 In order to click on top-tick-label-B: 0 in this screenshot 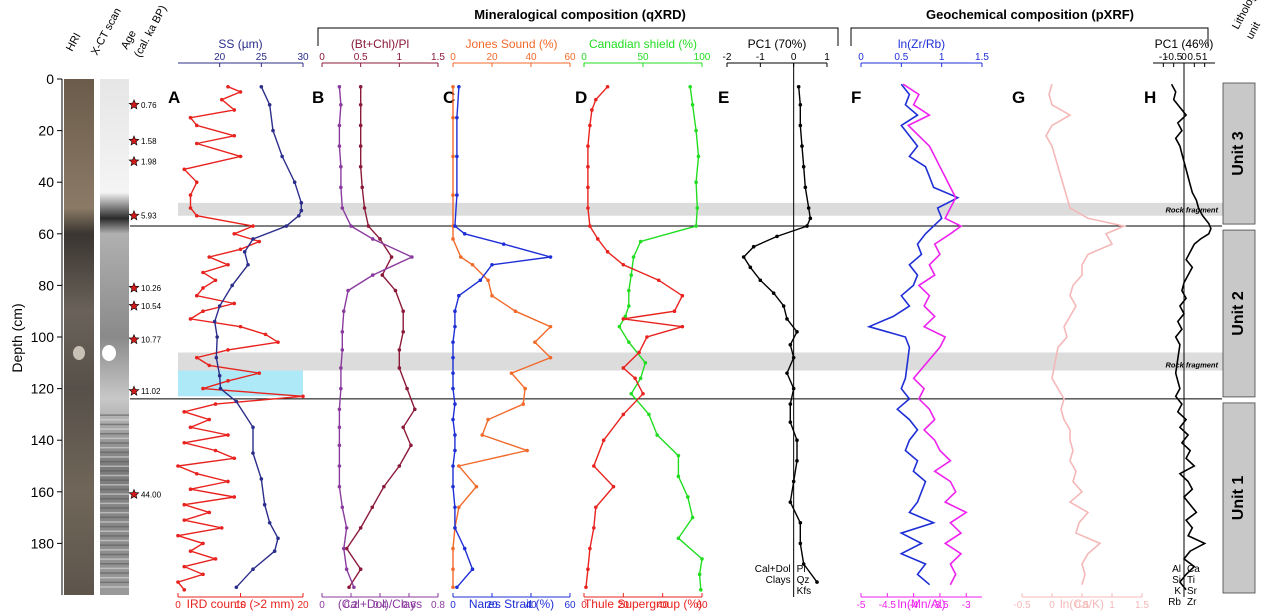, I will do `click(322, 57)`.